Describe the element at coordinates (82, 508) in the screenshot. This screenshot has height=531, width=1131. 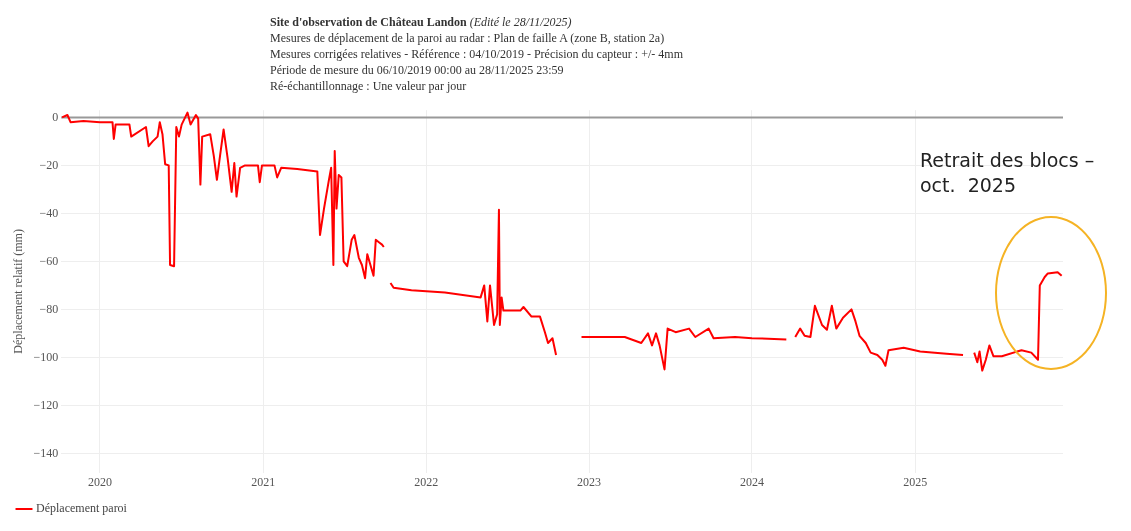
I see `legend-label: Déplacement paroi` at that location.